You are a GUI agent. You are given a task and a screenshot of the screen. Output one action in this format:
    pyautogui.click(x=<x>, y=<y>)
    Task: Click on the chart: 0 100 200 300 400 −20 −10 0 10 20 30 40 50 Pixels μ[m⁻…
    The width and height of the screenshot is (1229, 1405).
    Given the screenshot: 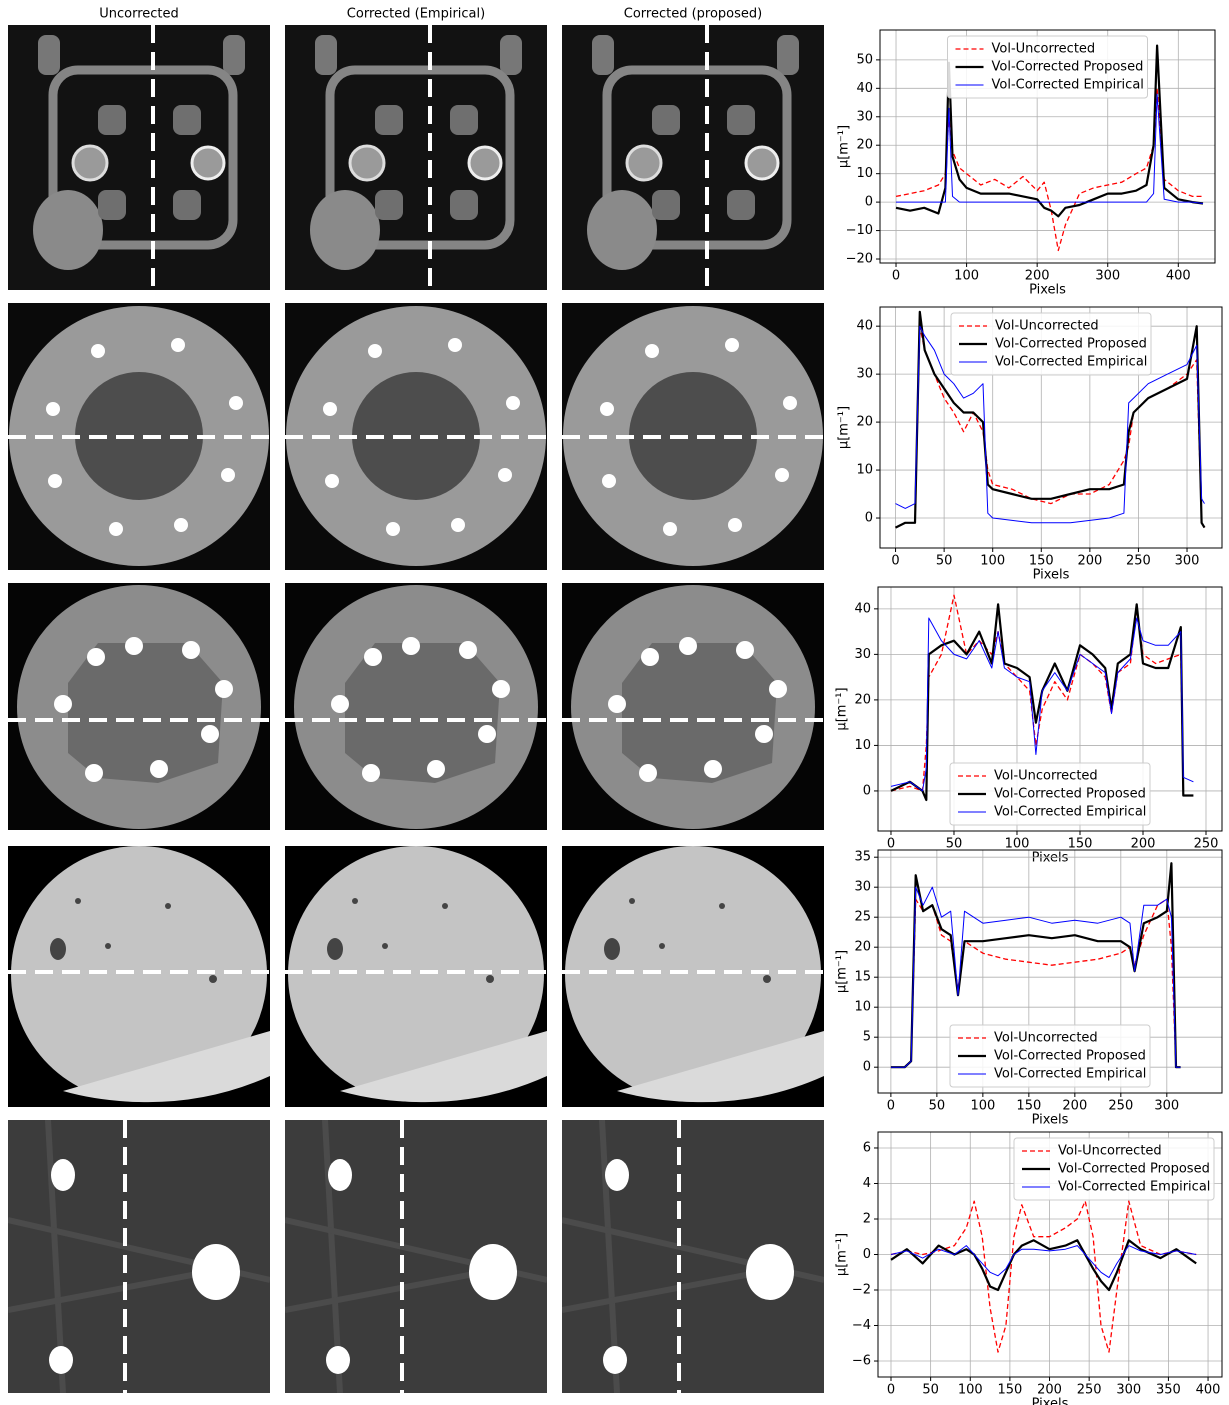 What is the action you would take?
    pyautogui.click(x=1026, y=163)
    